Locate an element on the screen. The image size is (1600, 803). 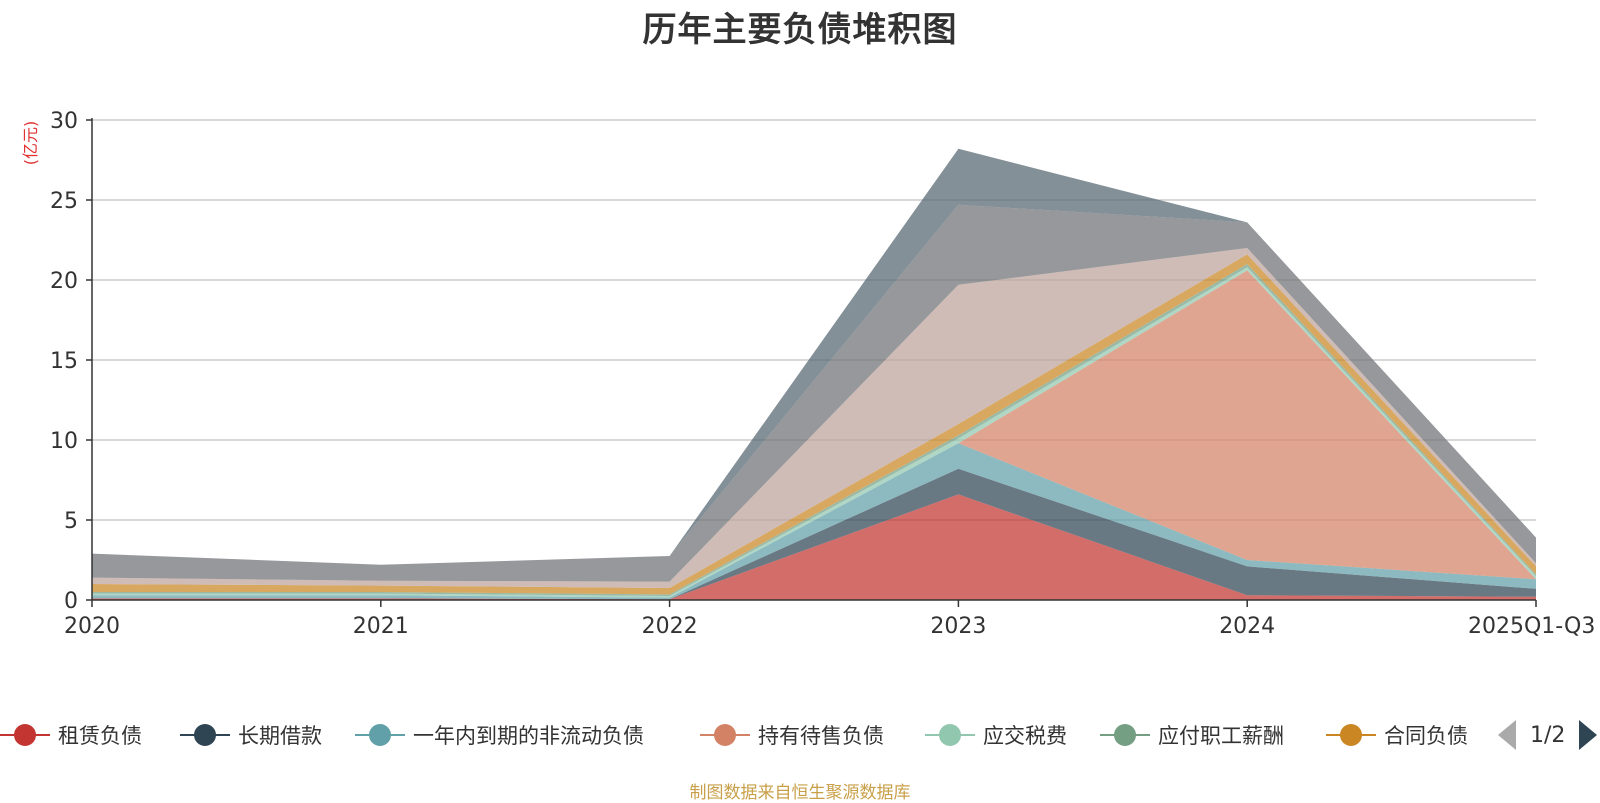
legend-item: 一年内到期的非流动负债 is located at coordinates (499, 735).